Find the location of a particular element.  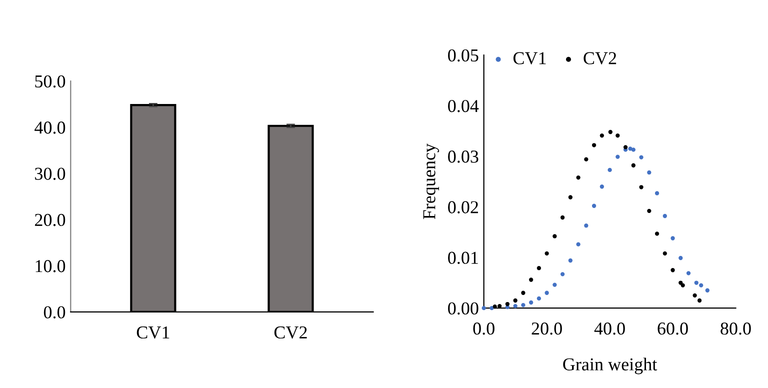

legend-label: CV2 is located at coordinates (600, 58).